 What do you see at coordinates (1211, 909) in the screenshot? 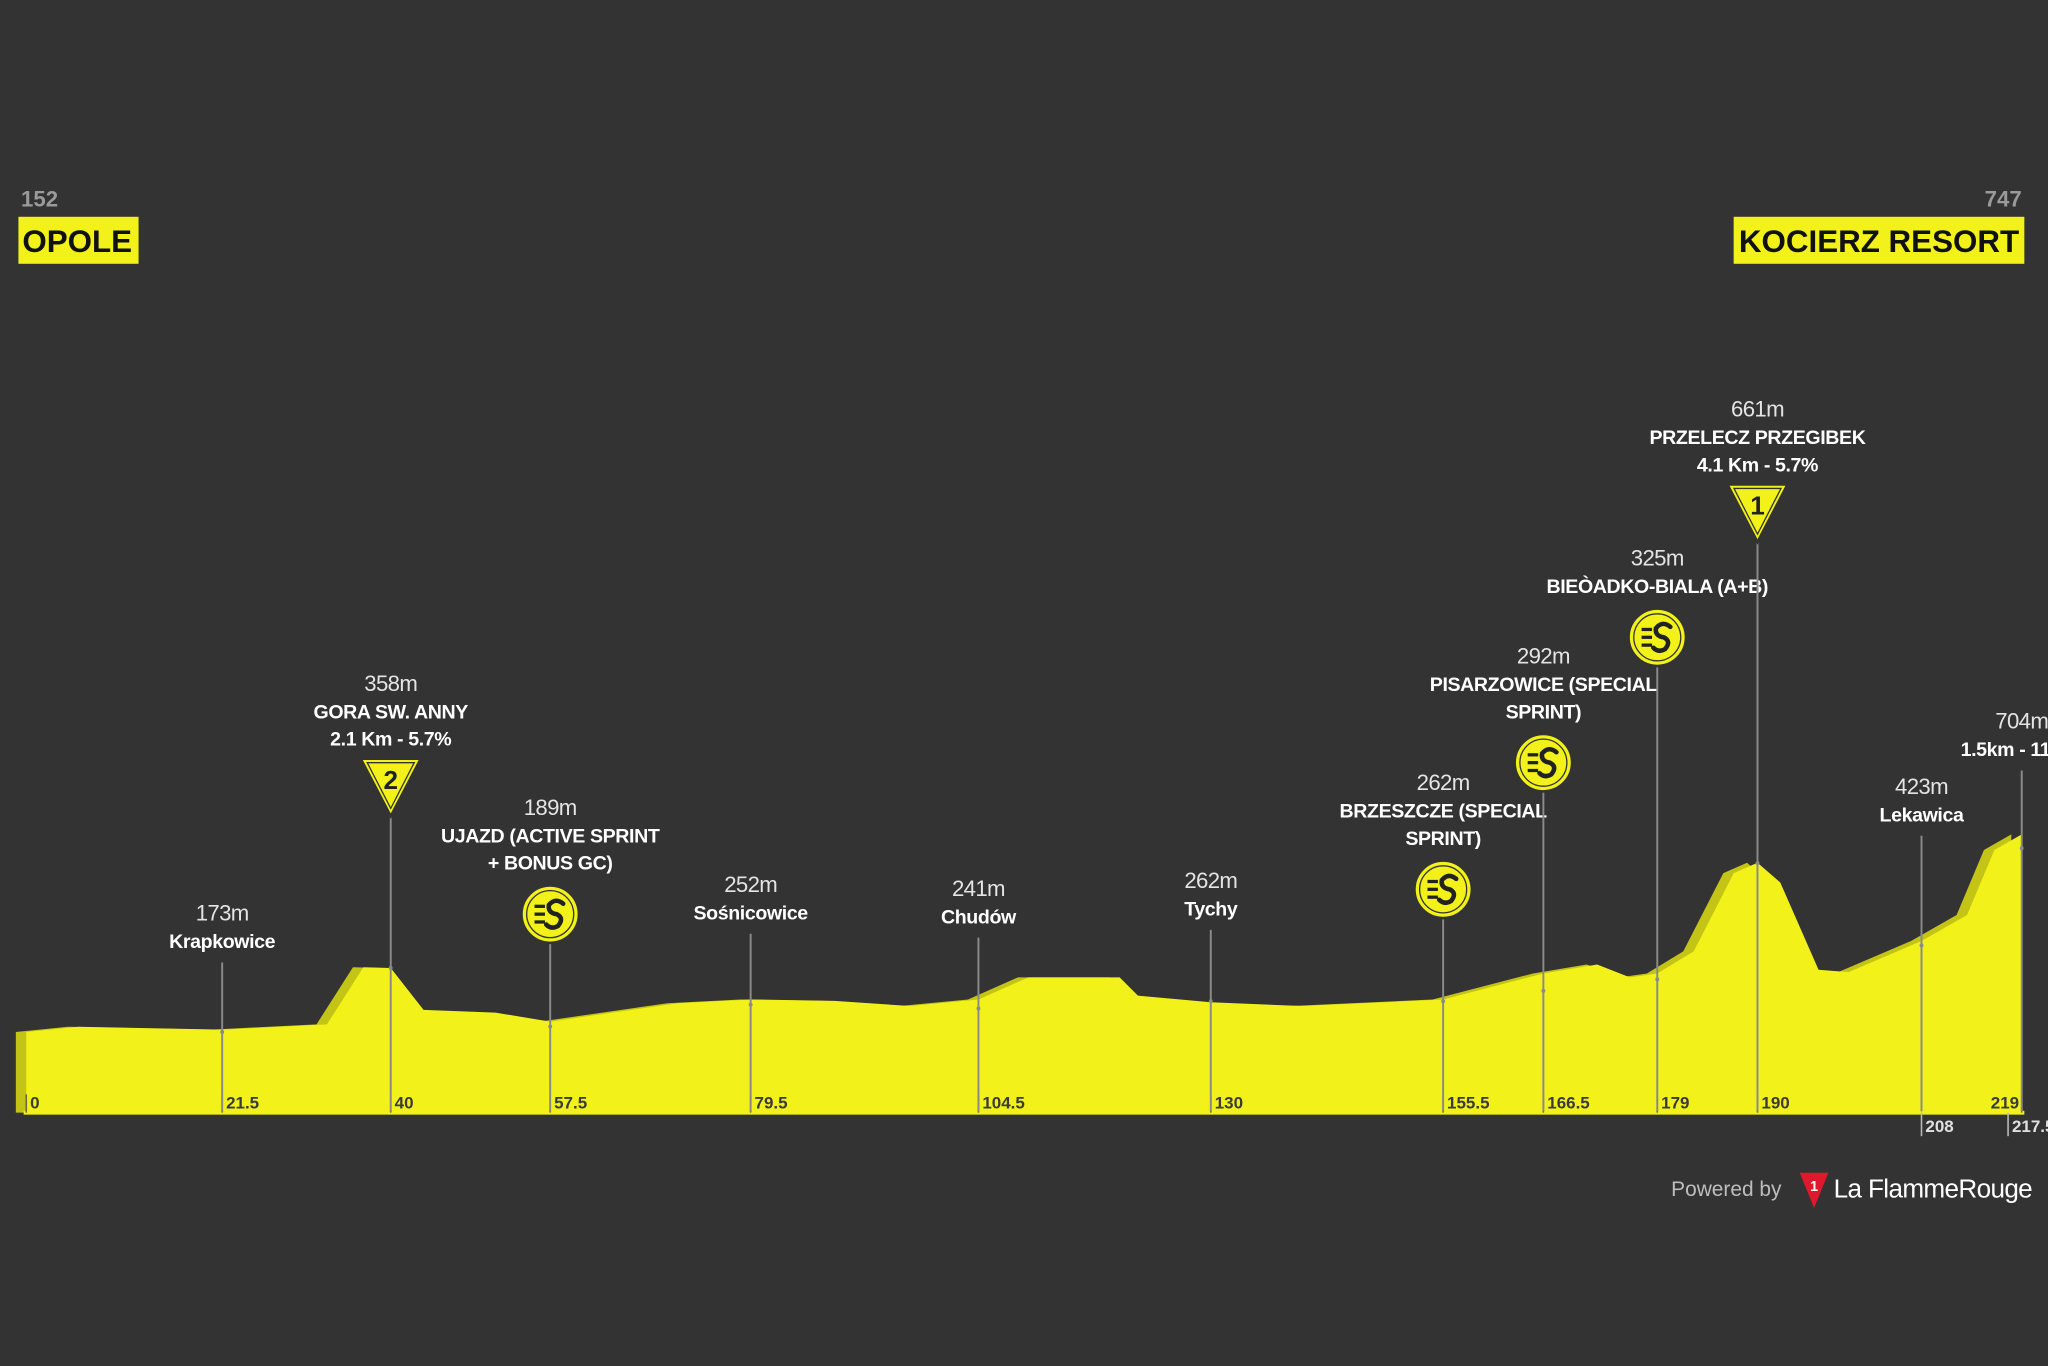
I see `annotation-label: Tychy` at bounding box center [1211, 909].